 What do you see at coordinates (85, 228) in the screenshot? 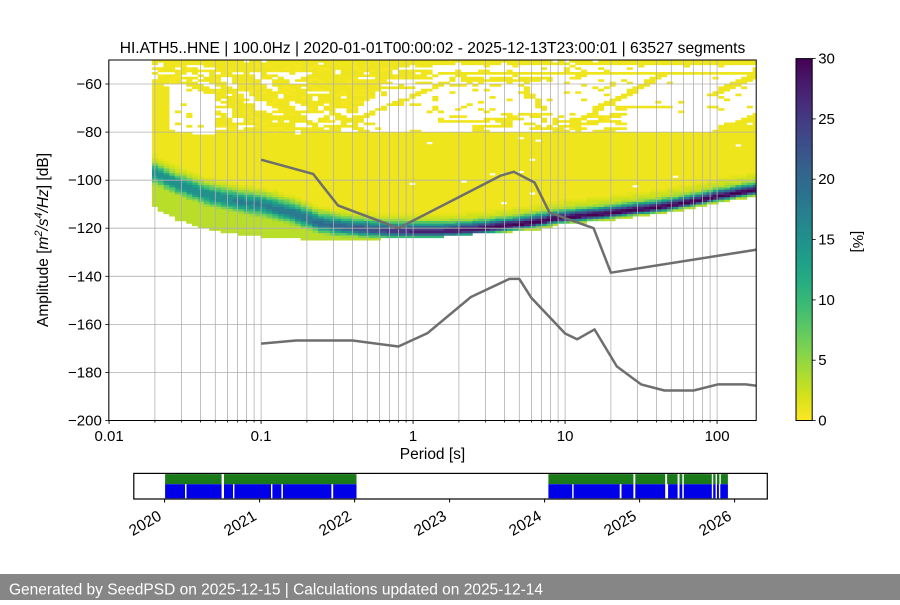
I see `svg-text: −120` at bounding box center [85, 228].